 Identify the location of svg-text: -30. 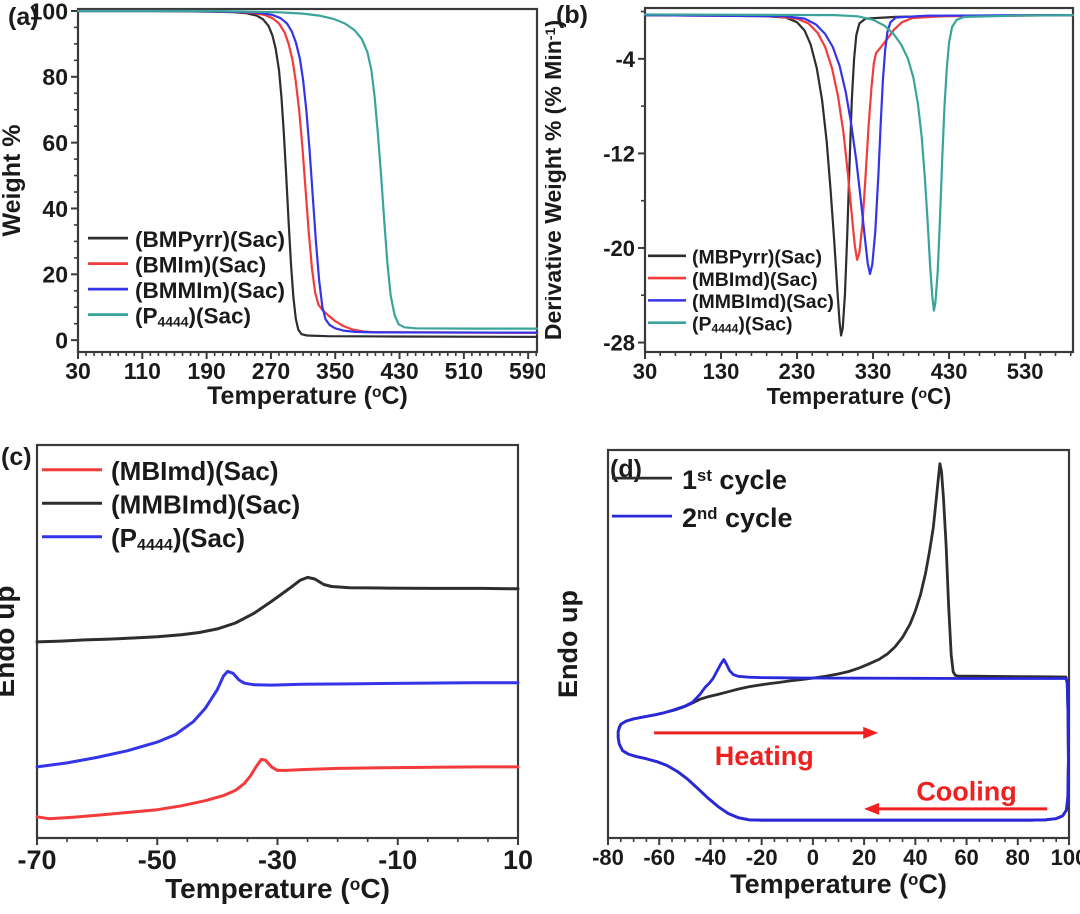
(277, 860).